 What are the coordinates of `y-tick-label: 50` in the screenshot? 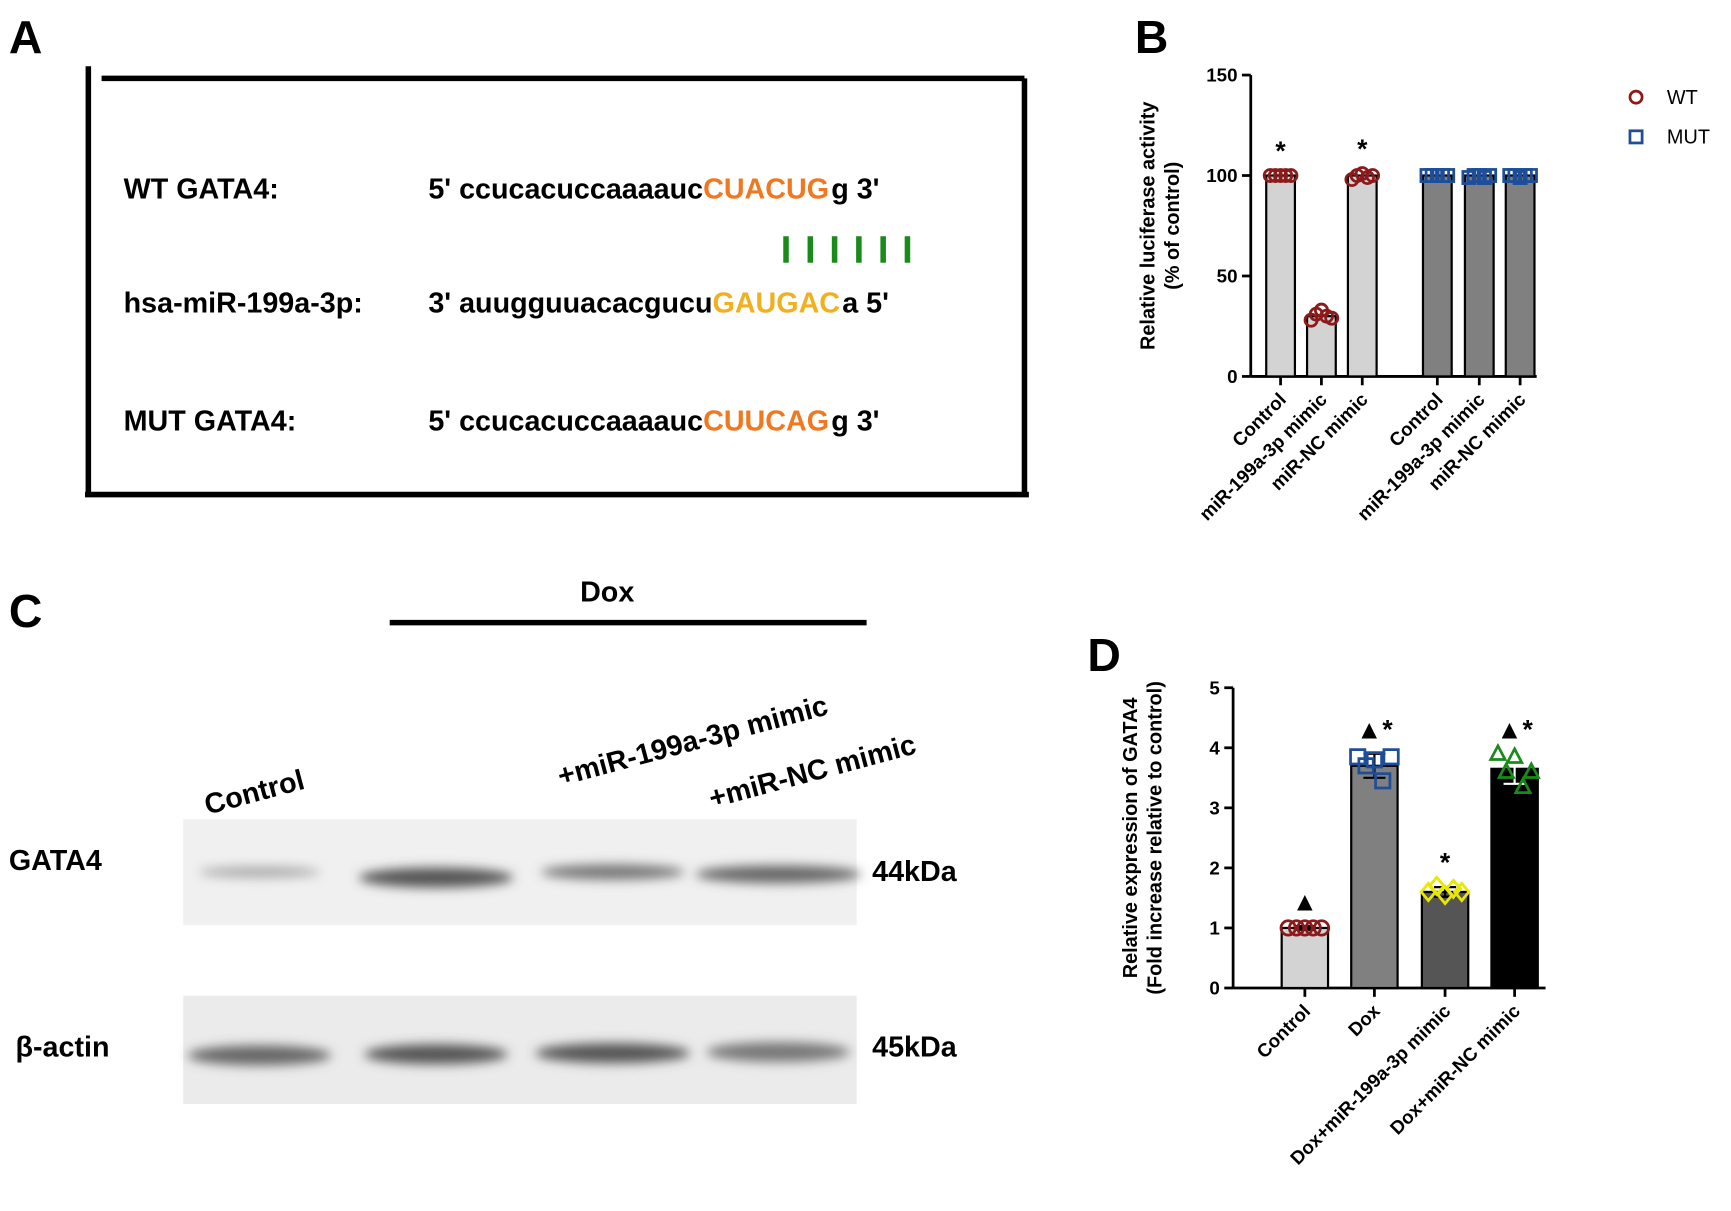 It's located at (1227, 276).